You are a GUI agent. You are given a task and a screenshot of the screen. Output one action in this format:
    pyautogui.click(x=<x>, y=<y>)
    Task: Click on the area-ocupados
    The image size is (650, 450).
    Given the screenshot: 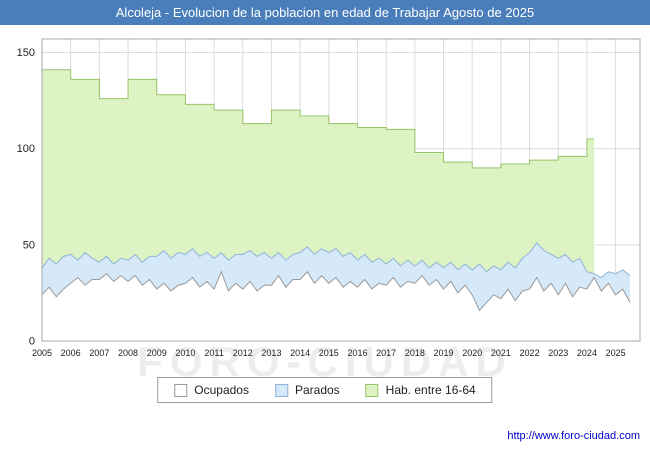 What is the action you would take?
    pyautogui.click(x=336, y=306)
    